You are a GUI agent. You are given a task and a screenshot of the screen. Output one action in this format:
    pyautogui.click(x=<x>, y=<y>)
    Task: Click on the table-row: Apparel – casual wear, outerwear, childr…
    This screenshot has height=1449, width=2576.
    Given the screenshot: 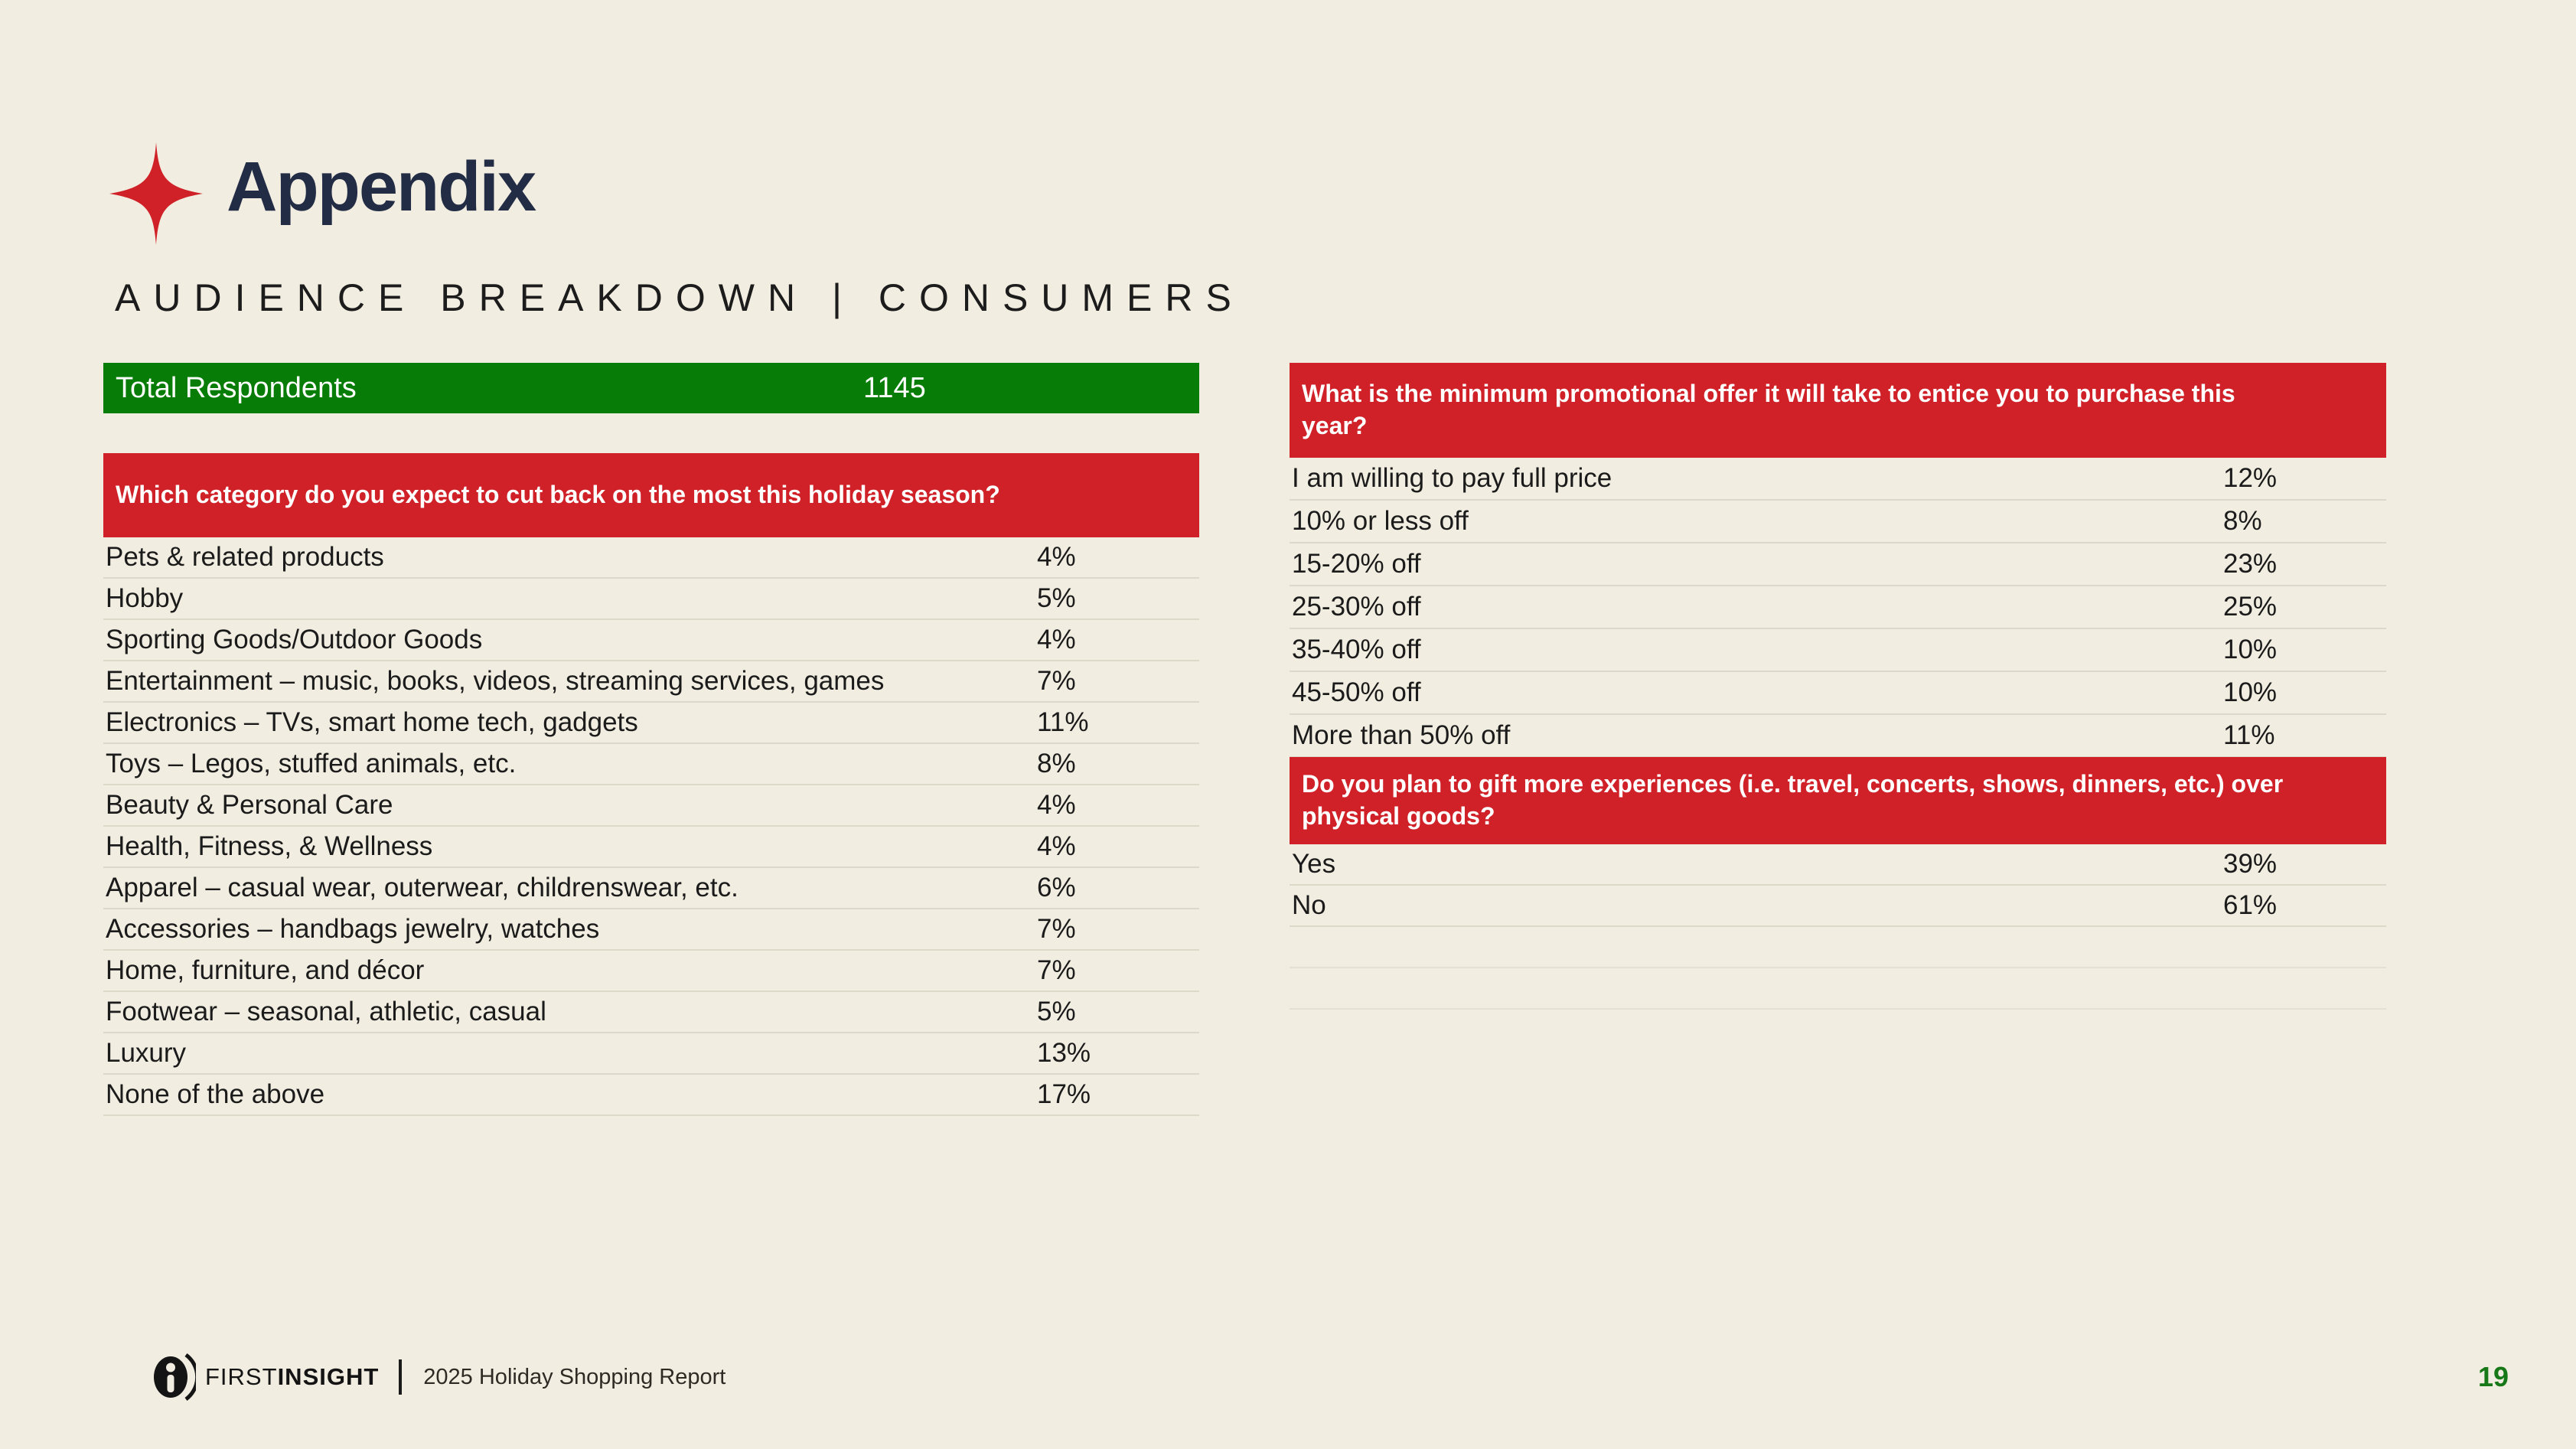 What is the action you would take?
    pyautogui.click(x=651, y=888)
    